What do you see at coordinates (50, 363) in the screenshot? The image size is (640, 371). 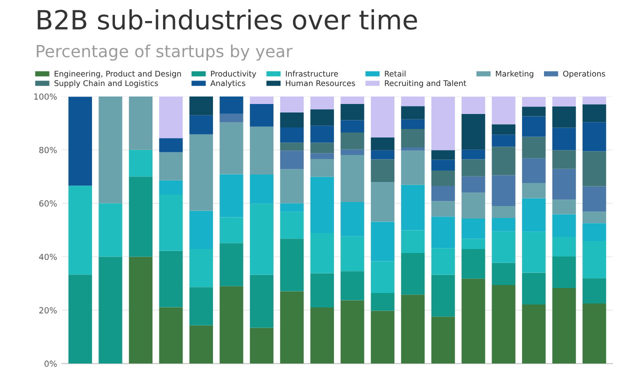 I see `y-tick-label: 0%` at bounding box center [50, 363].